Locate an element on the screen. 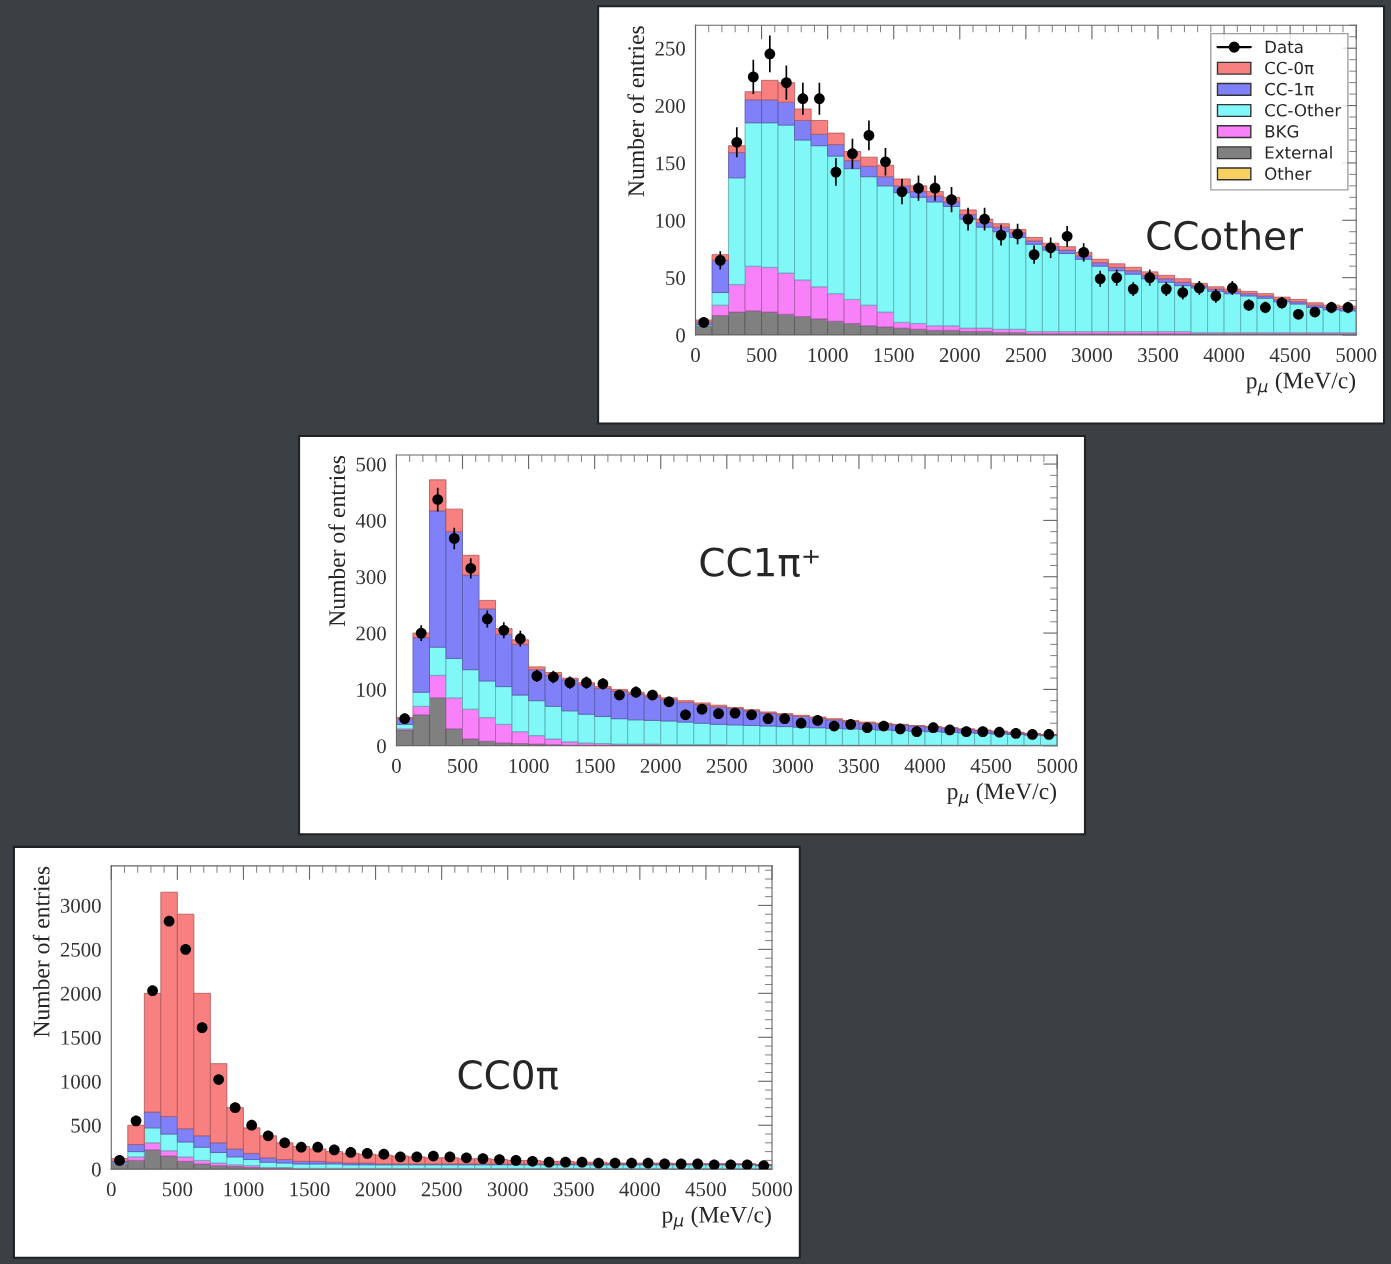 This screenshot has height=1264, width=1391. annotation: CC0π is located at coordinates (508, 1075).